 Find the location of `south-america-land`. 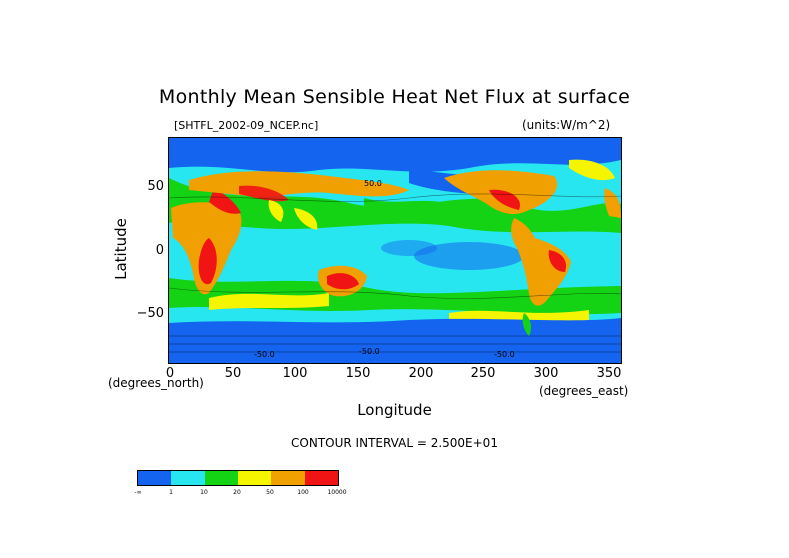

south-america-land is located at coordinates (541, 262).